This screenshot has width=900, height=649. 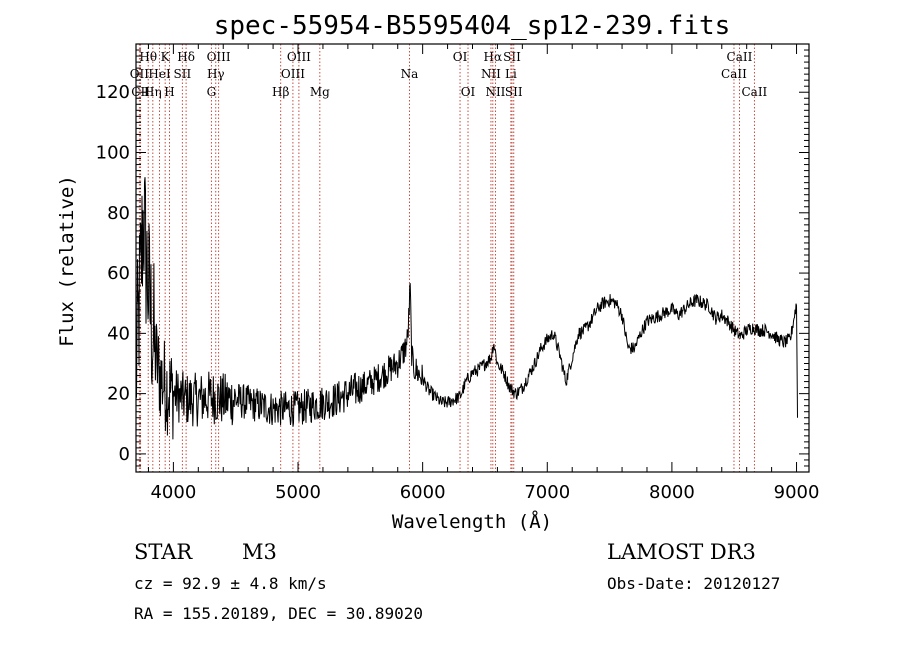 What do you see at coordinates (186, 57) in the screenshot?
I see `line-marker-label: Hδ` at bounding box center [186, 57].